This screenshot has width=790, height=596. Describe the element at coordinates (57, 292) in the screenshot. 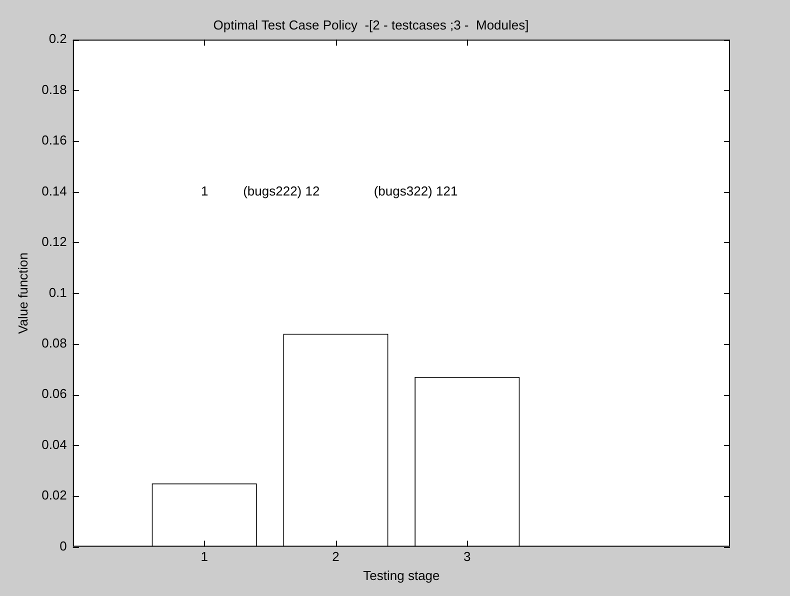

I see `y-tick-label: 0.1` at that location.